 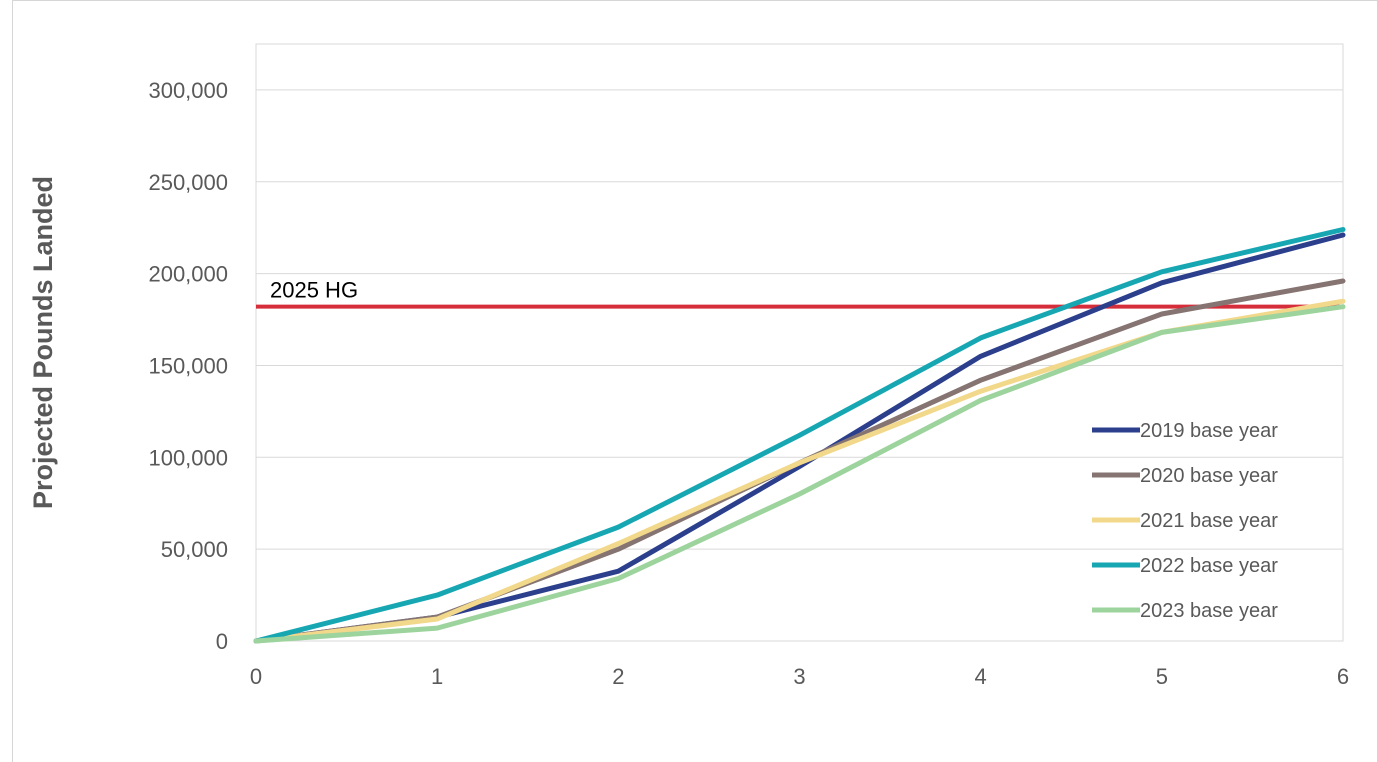 What do you see at coordinates (618, 676) in the screenshot?
I see `x-tick-label: 2` at bounding box center [618, 676].